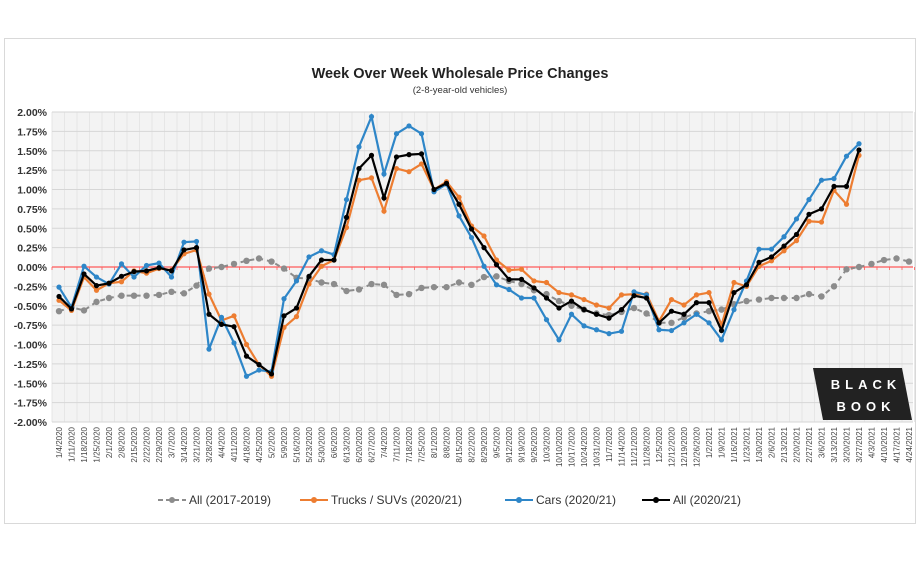  Describe the element at coordinates (866, 384) in the screenshot. I see `logo-line1: BLACK` at that location.